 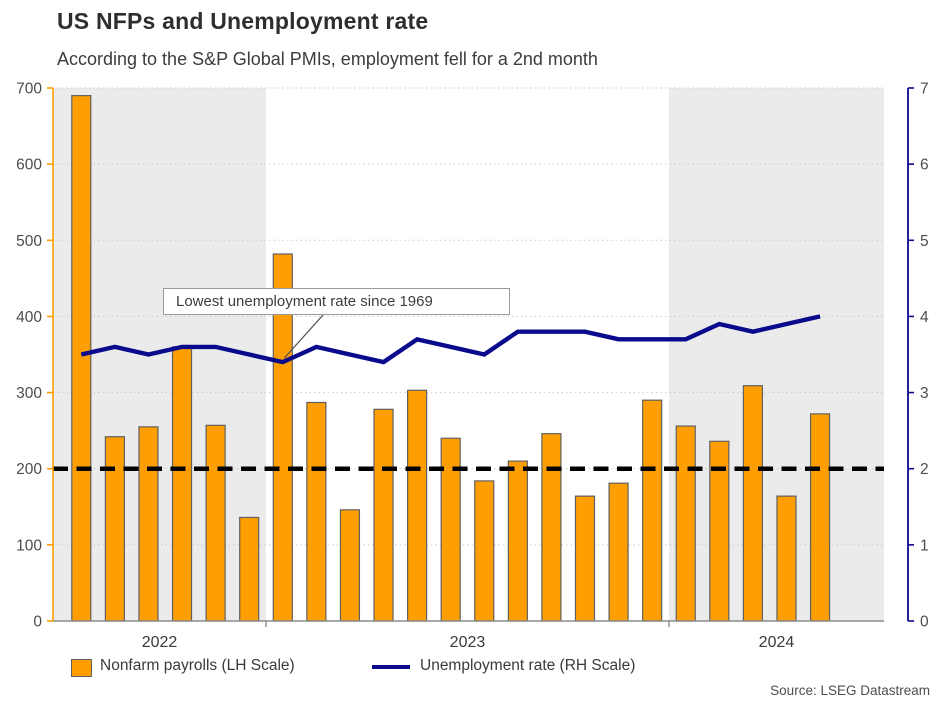 I want to click on right-axis-label-4: 4, so click(x=924, y=317).